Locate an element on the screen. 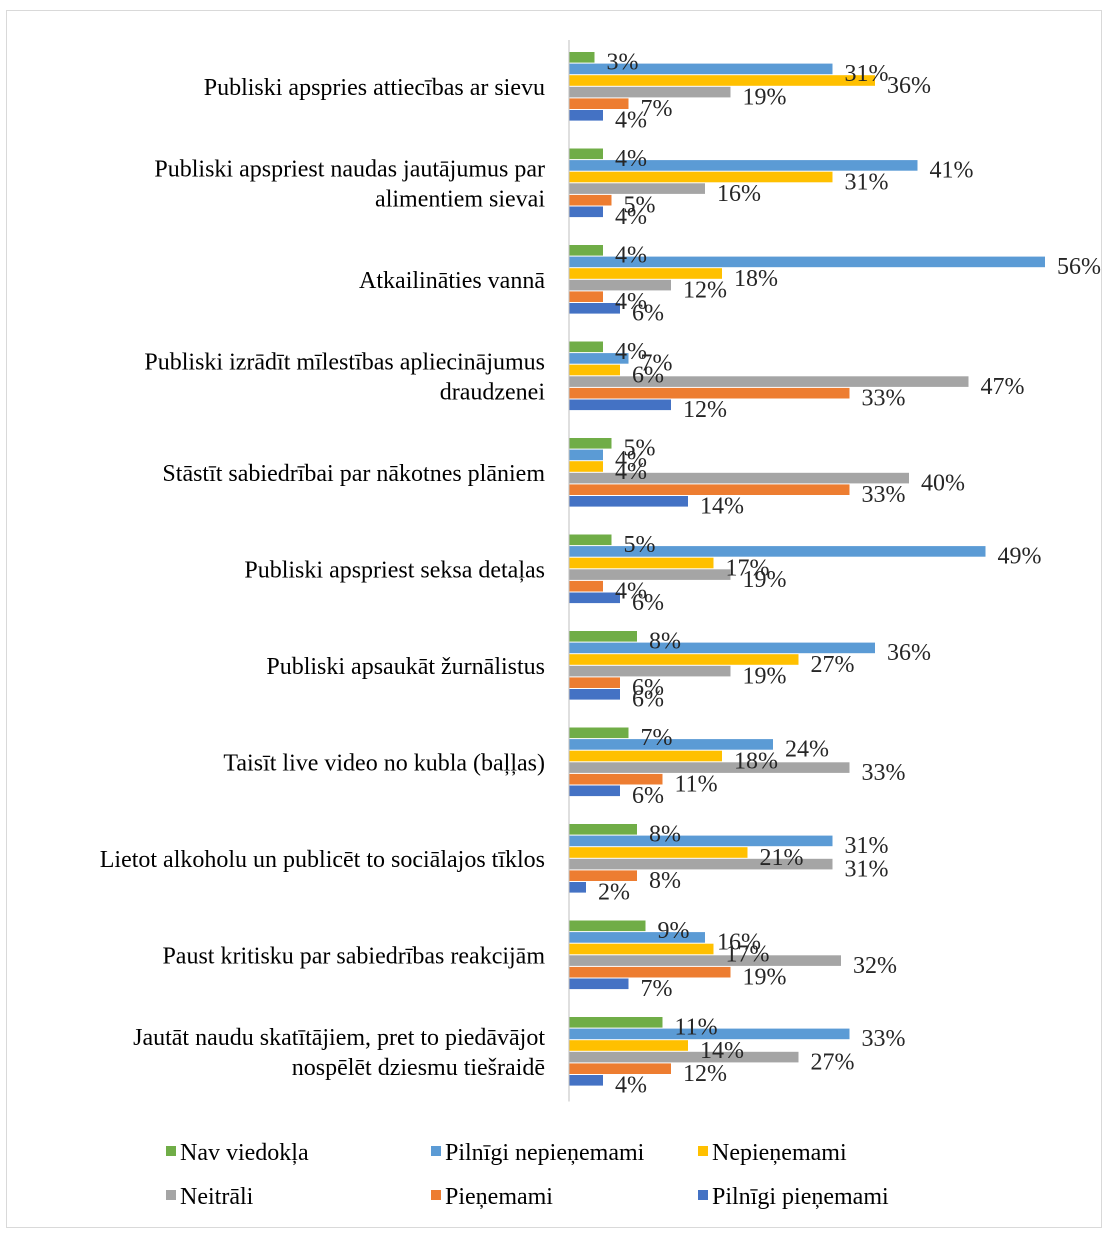  category-label: Atkailināties vannā is located at coordinates (452, 281).